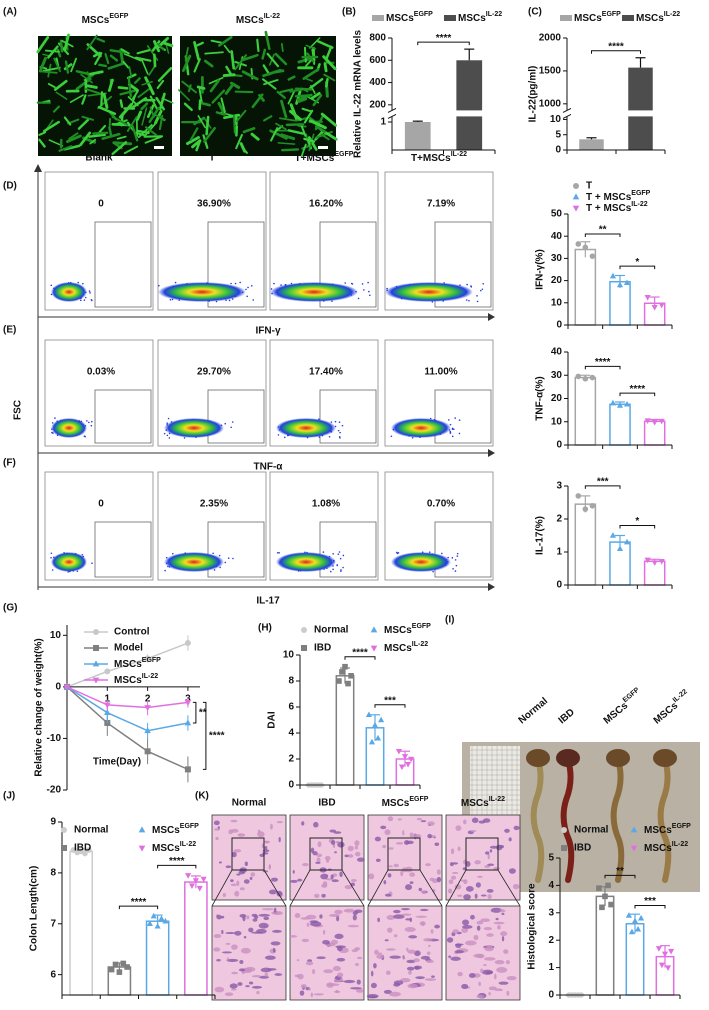  I want to click on cecum, so click(665, 758).